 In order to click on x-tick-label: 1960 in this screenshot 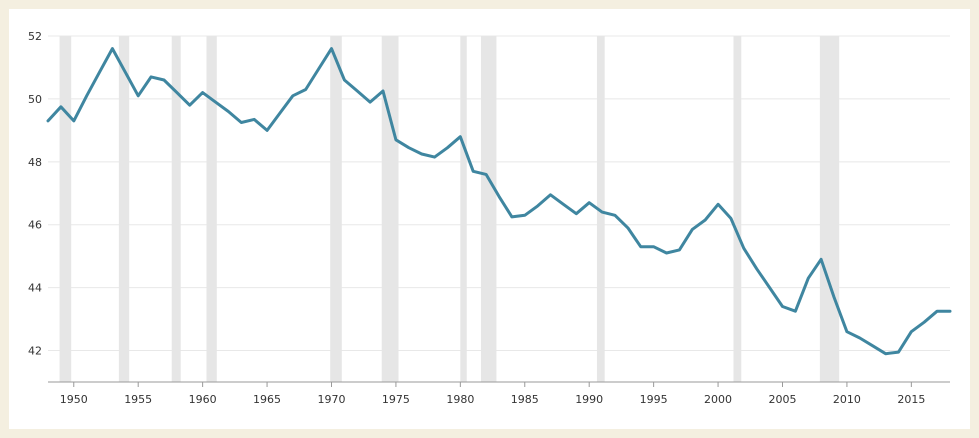, I will do `click(203, 399)`.